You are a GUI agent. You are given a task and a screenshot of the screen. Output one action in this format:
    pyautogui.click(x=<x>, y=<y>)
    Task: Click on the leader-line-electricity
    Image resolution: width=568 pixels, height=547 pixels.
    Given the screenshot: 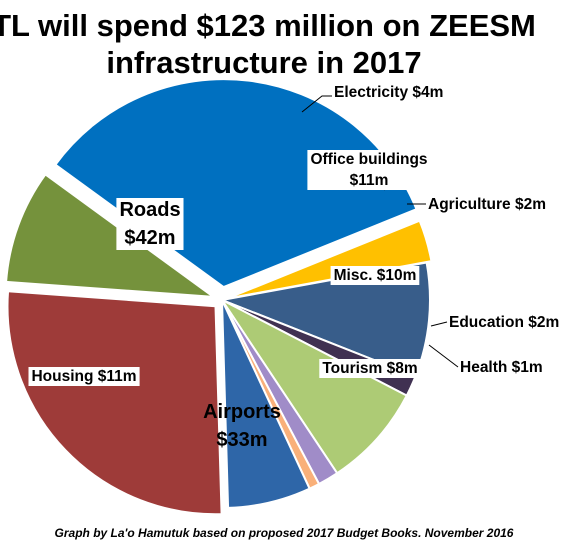 What is the action you would take?
    pyautogui.click(x=316, y=104)
    